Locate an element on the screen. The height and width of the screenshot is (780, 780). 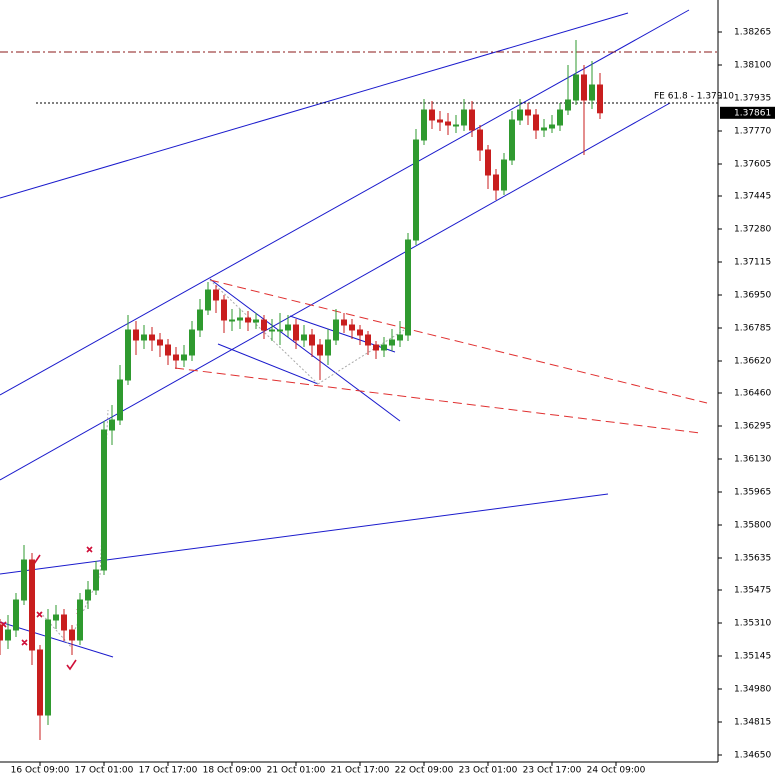
y-tick-label: 1.36785 is located at coordinates (752, 329).